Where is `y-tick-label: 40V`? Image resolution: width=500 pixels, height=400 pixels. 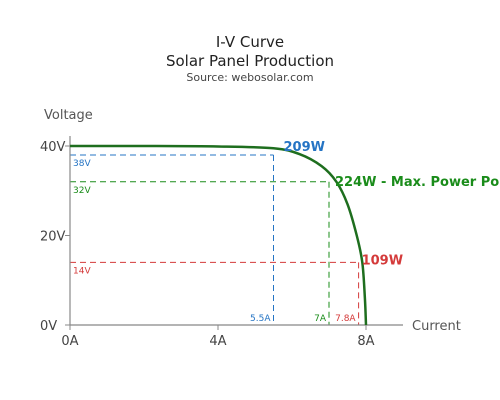
y-tick-label: 40V is located at coordinates (53, 147).